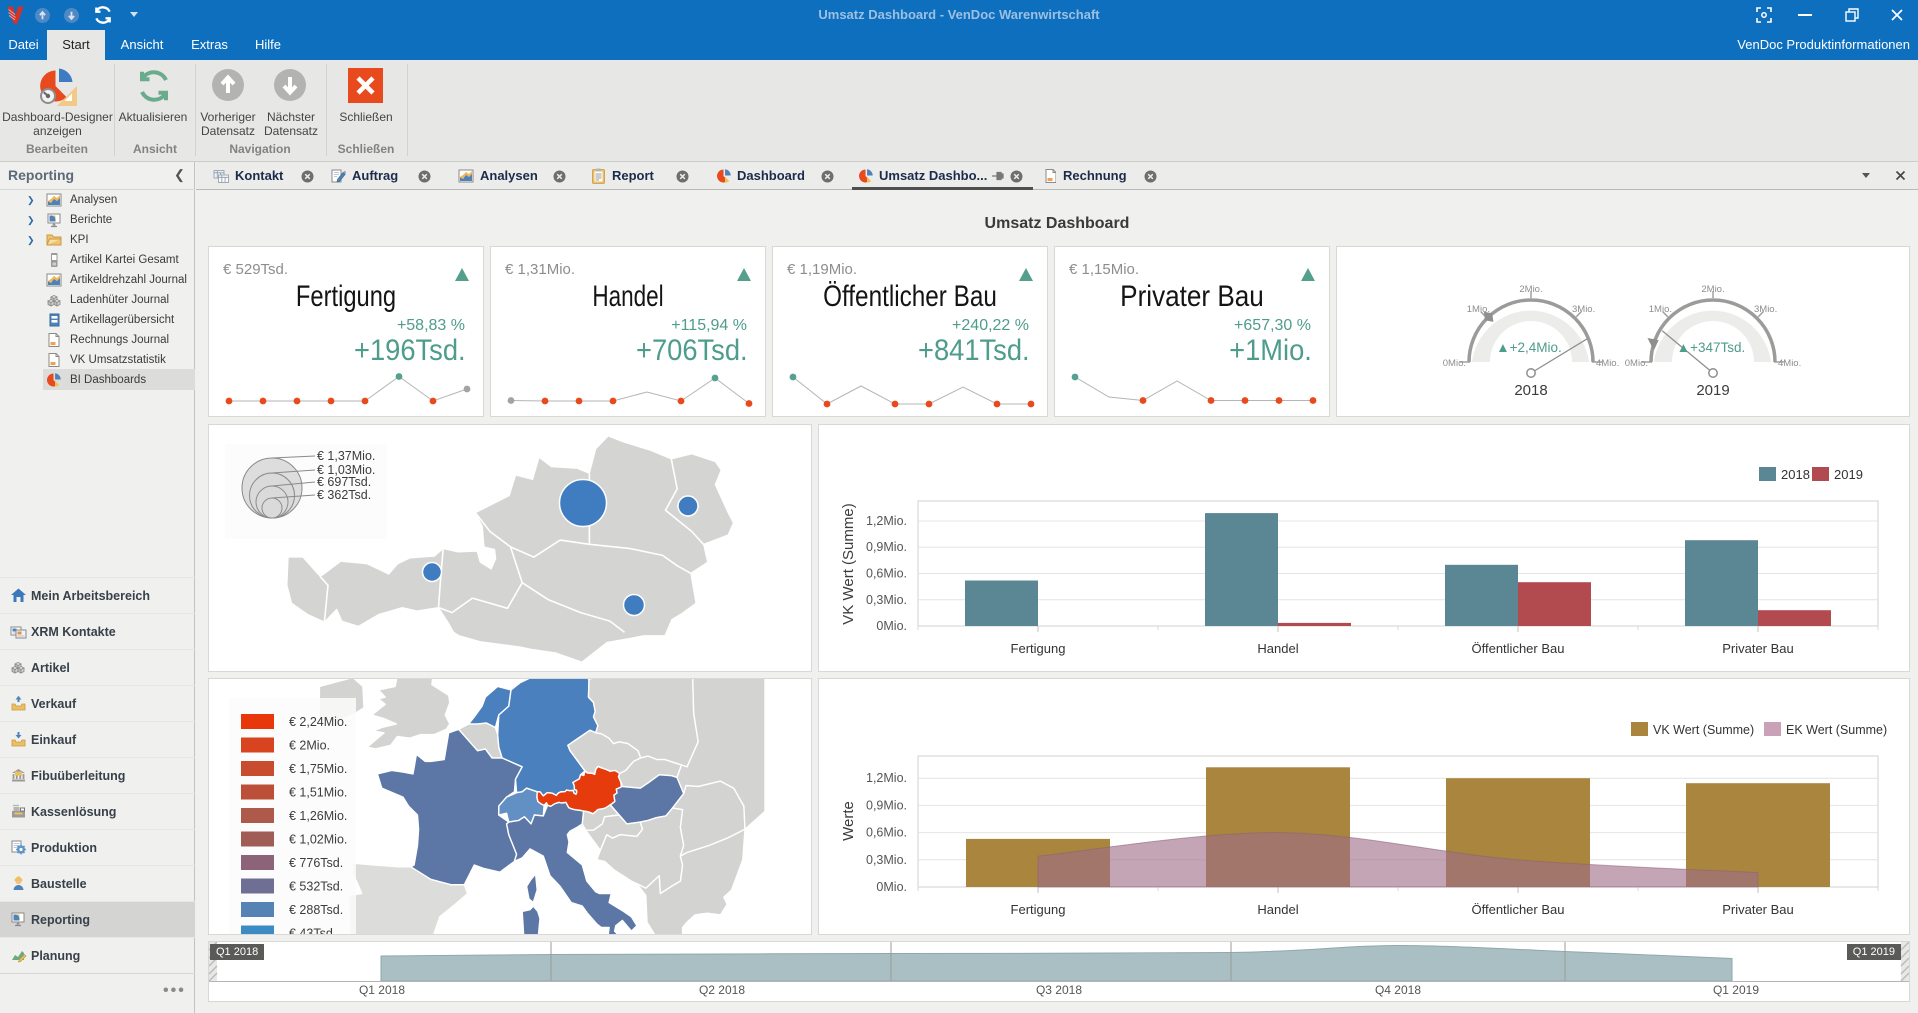  What do you see at coordinates (316, 910) in the screenshot?
I see `svg-text: € 288Tsd.` at bounding box center [316, 910].